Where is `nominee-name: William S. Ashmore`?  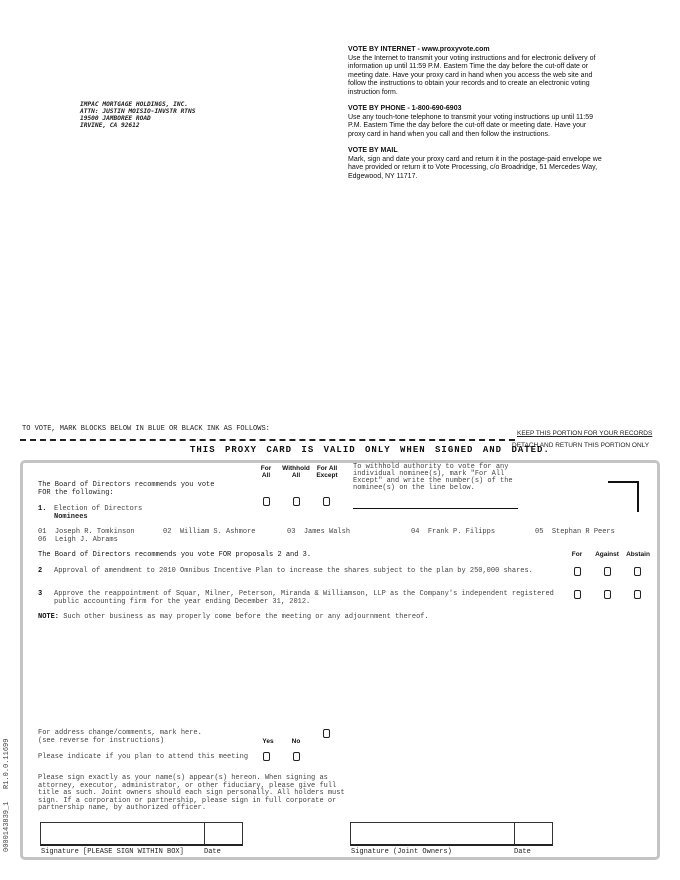
nominee-name: William S. Ashmore is located at coordinates (217, 532).